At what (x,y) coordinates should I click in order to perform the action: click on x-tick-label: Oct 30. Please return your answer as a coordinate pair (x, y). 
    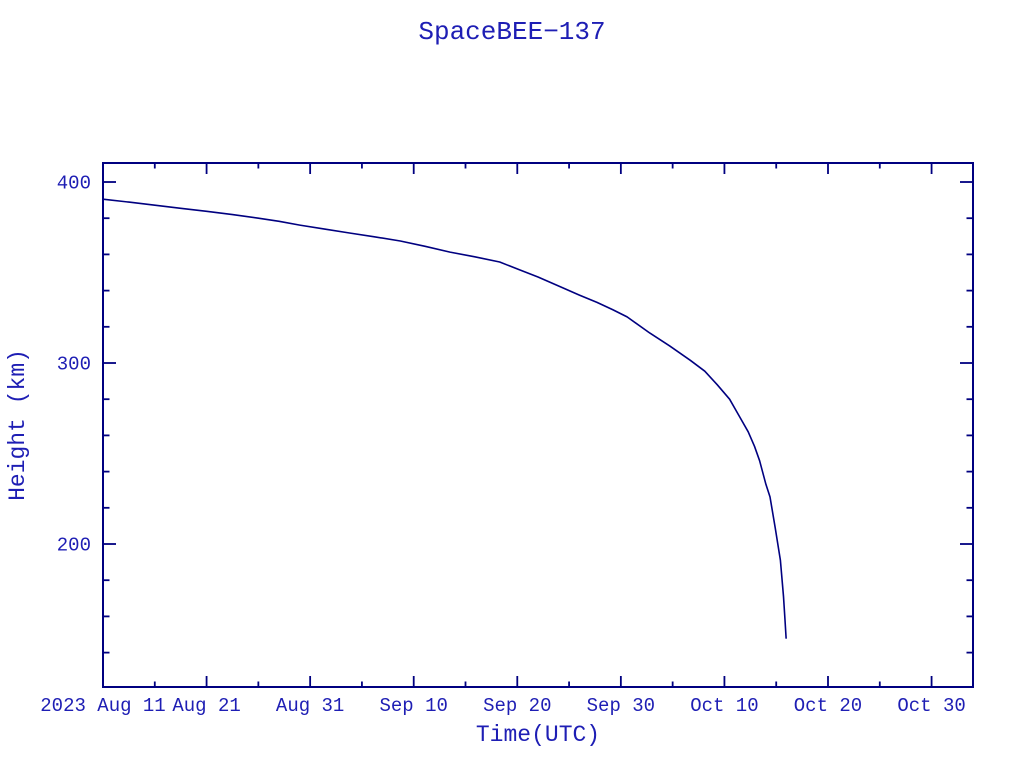
    Looking at the image, I should click on (931, 706).